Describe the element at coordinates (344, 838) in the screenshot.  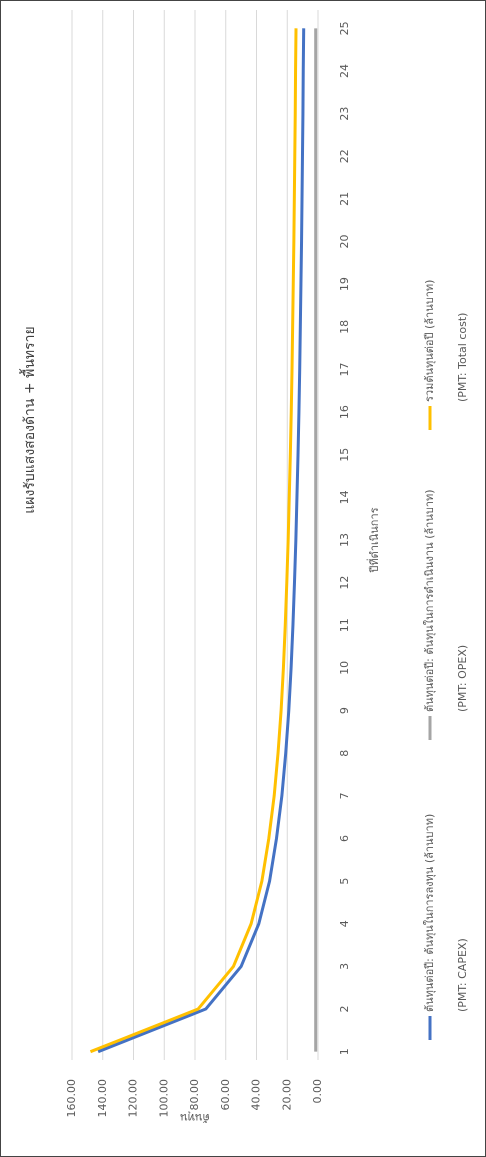
I see `x-tick-label: 6` at that location.